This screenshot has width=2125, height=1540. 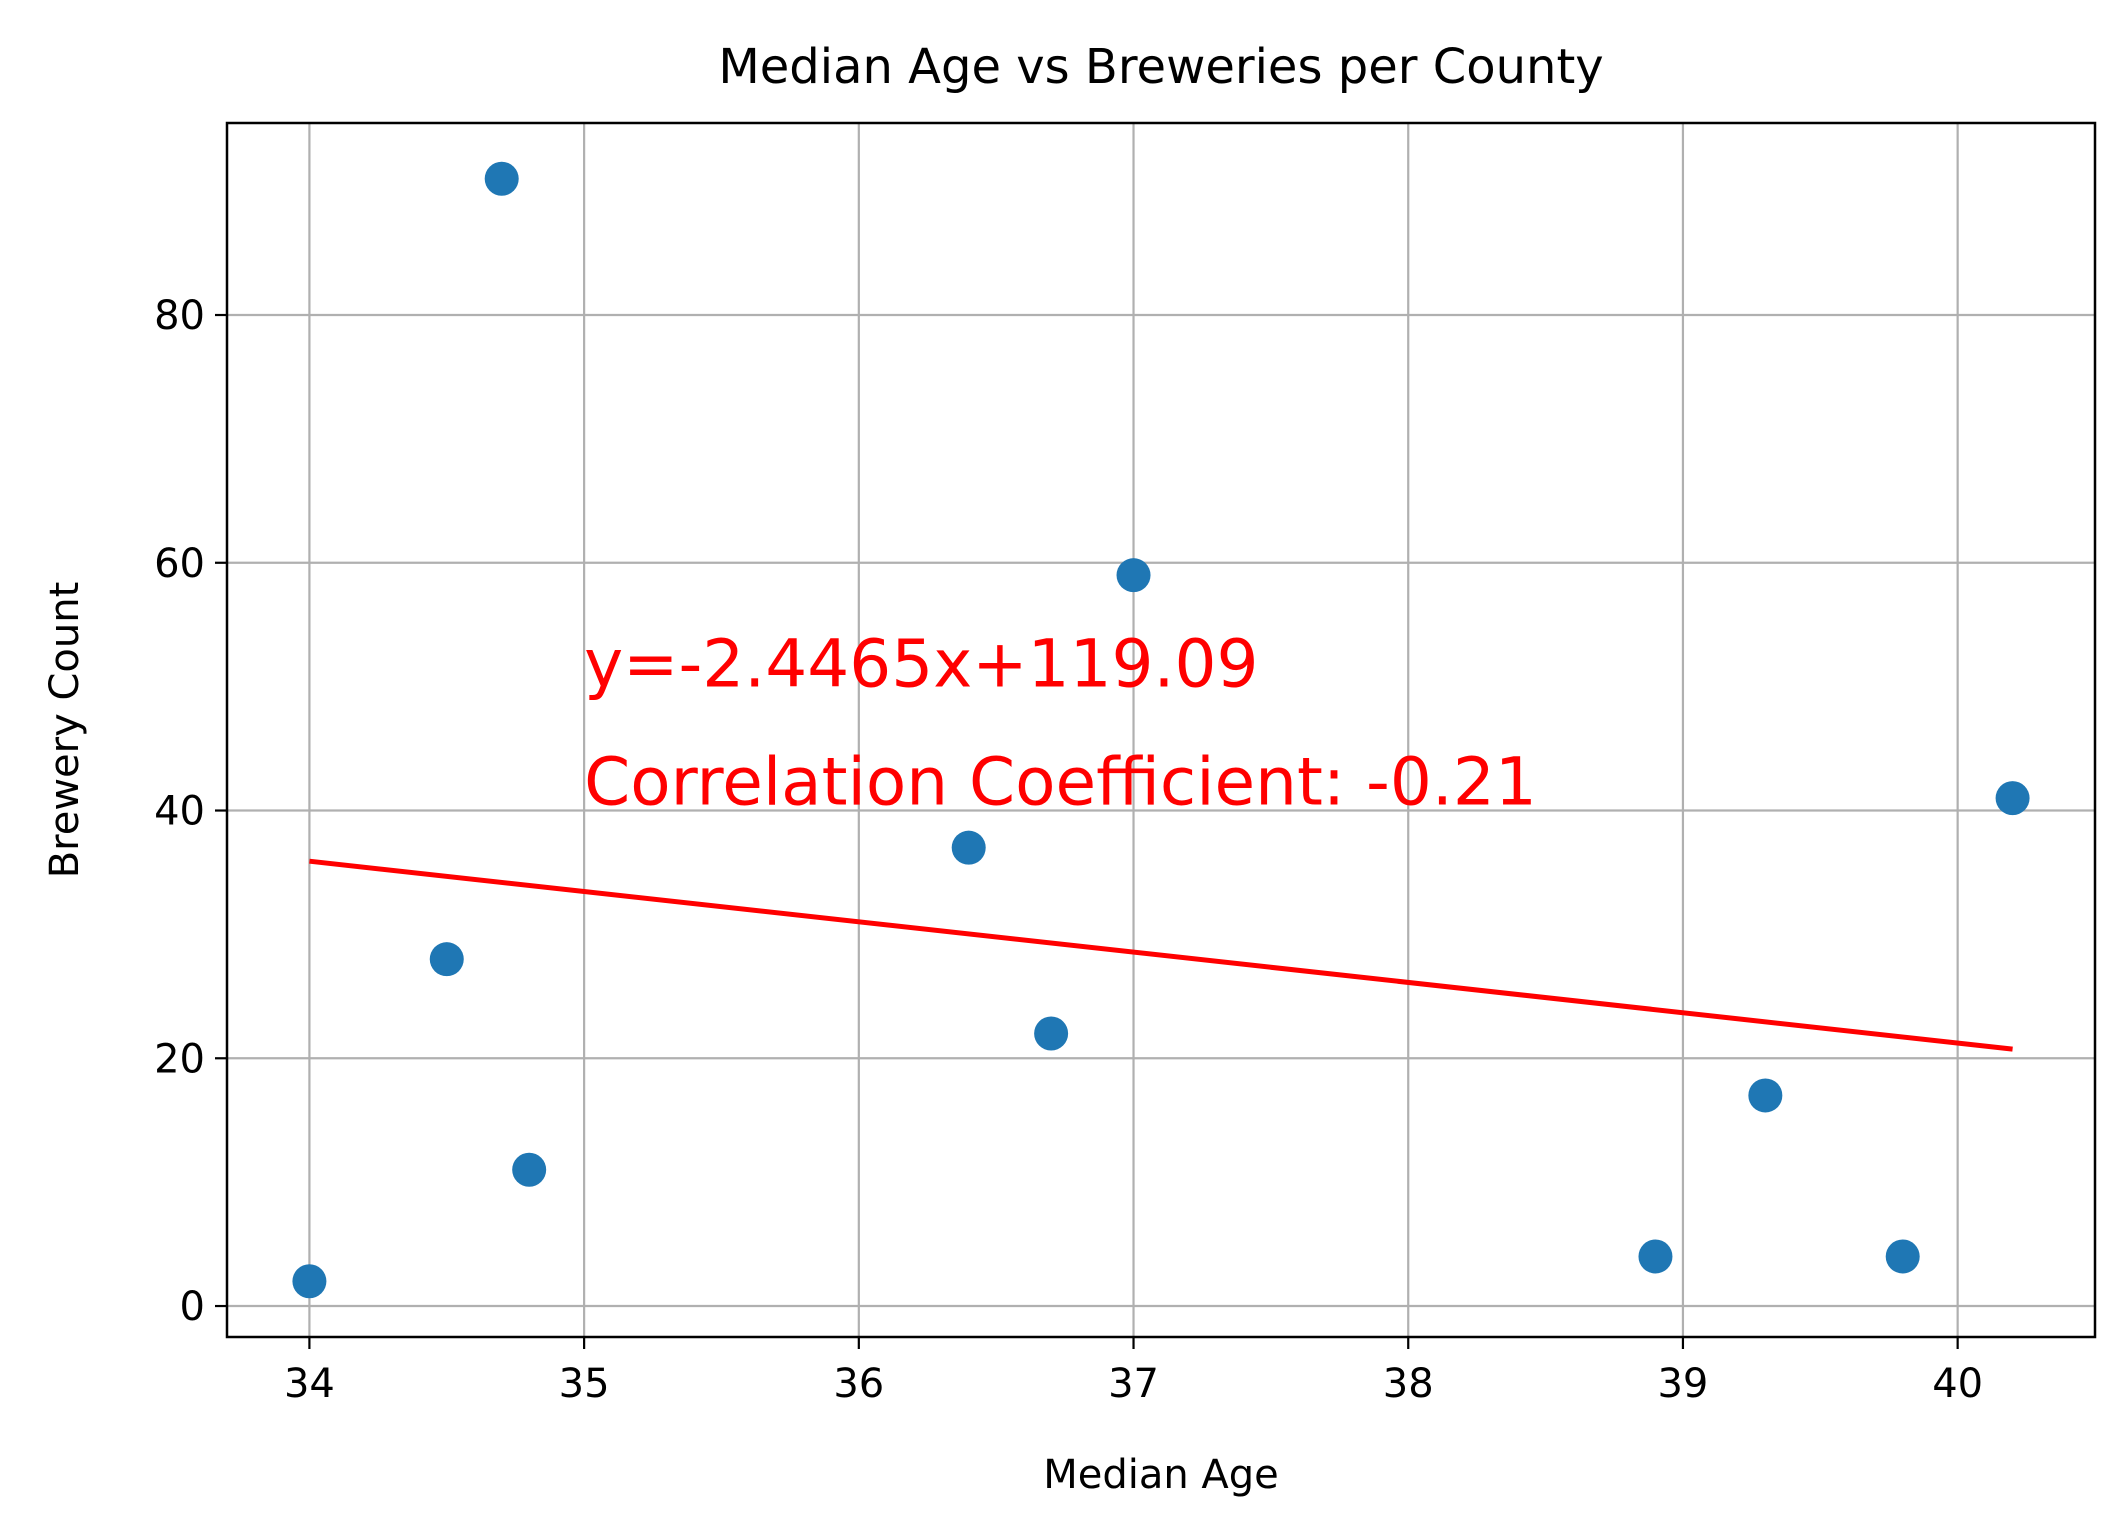 I want to click on x-tick-label: 34, so click(x=309, y=1384).